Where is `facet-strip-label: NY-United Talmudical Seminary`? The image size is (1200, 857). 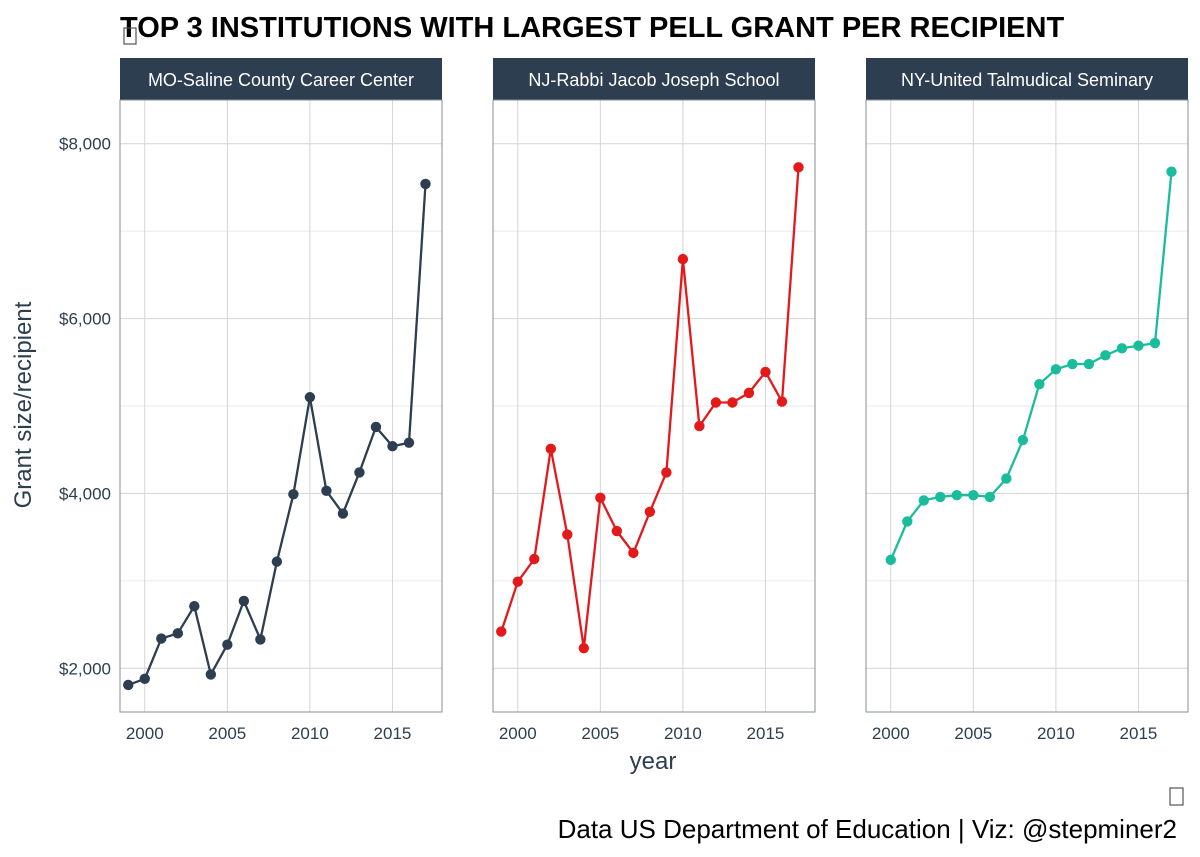
facet-strip-label: NY-United Talmudical Seminary is located at coordinates (1027, 80).